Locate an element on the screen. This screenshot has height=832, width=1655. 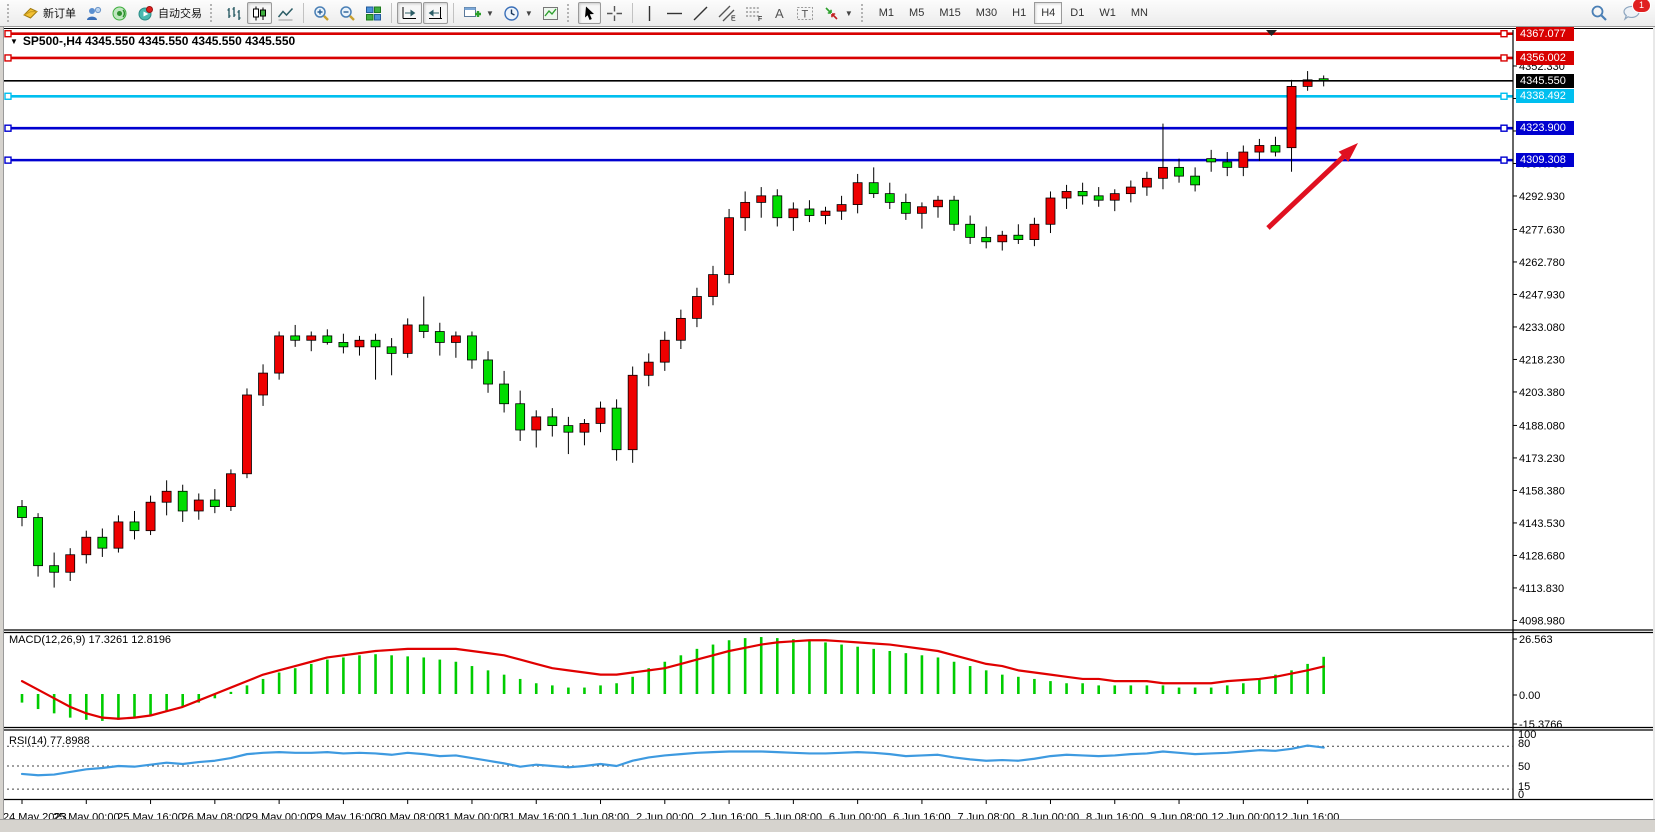
market-watch-button is located at coordinates (93, 13).